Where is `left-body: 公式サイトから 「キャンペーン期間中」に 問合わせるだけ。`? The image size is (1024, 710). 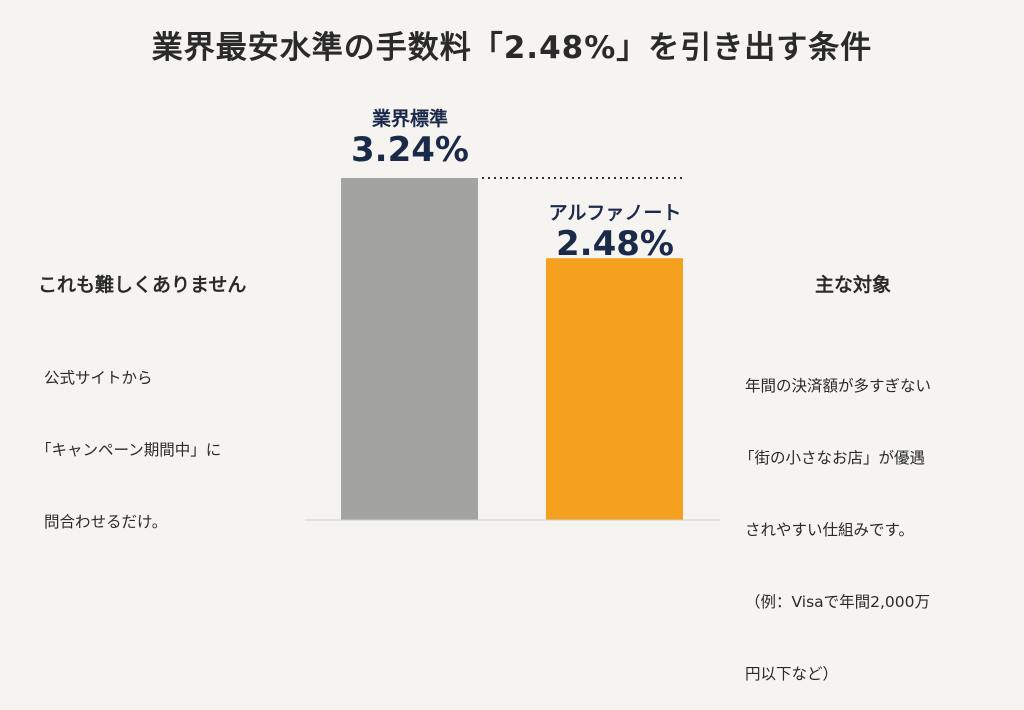
left-body: 公式サイトから 「キャンペーン期間中」に 問合わせるだけ。 is located at coordinates (128, 438).